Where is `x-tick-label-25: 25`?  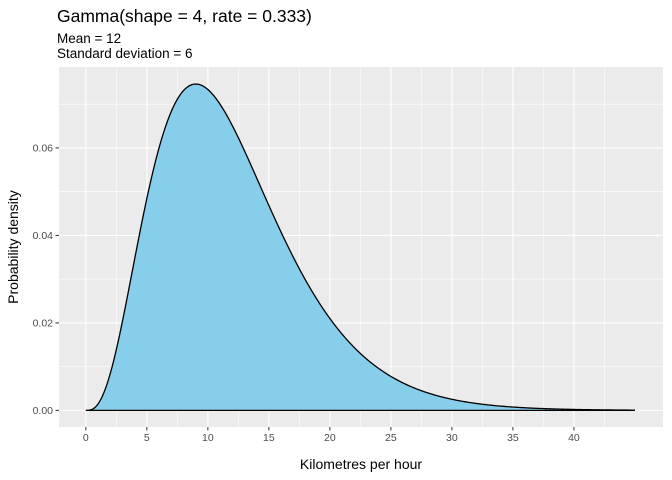 x-tick-label-25: 25 is located at coordinates (391, 438).